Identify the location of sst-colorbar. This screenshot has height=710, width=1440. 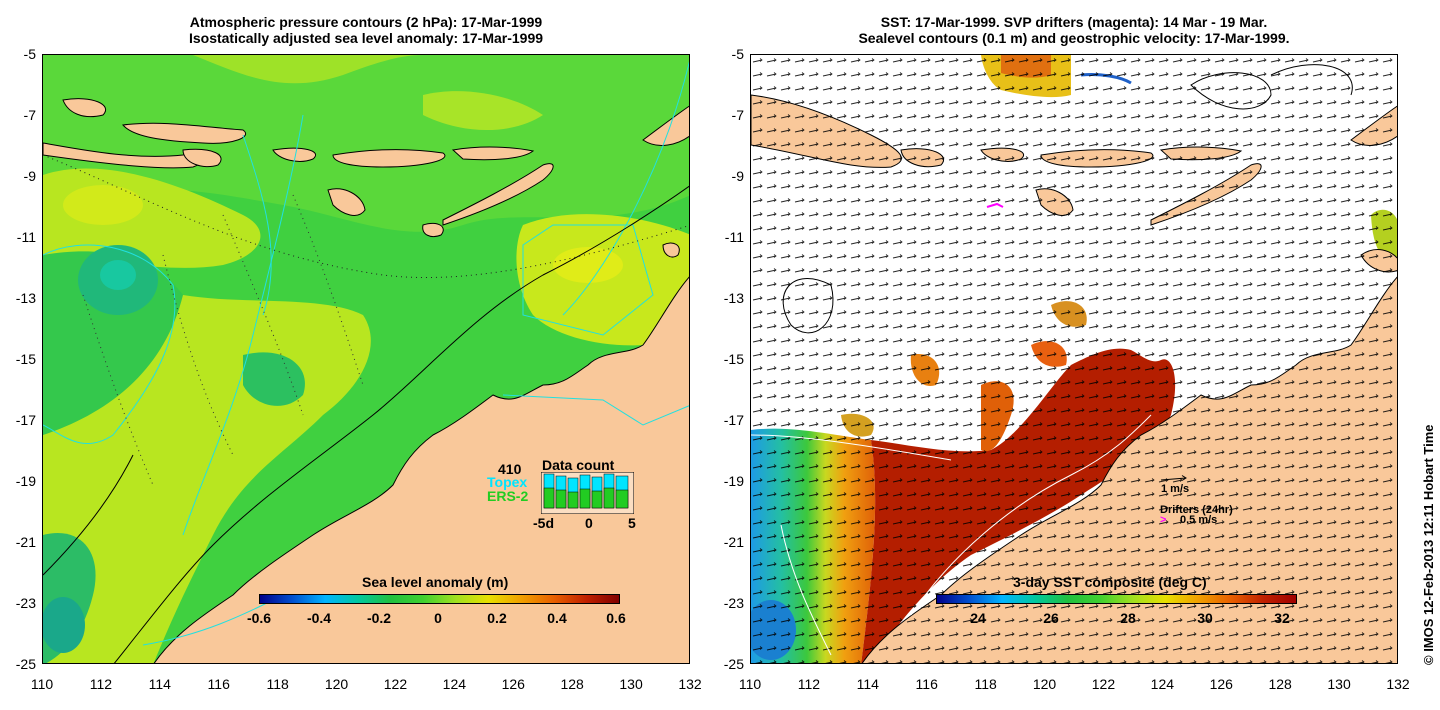
(1116, 599).